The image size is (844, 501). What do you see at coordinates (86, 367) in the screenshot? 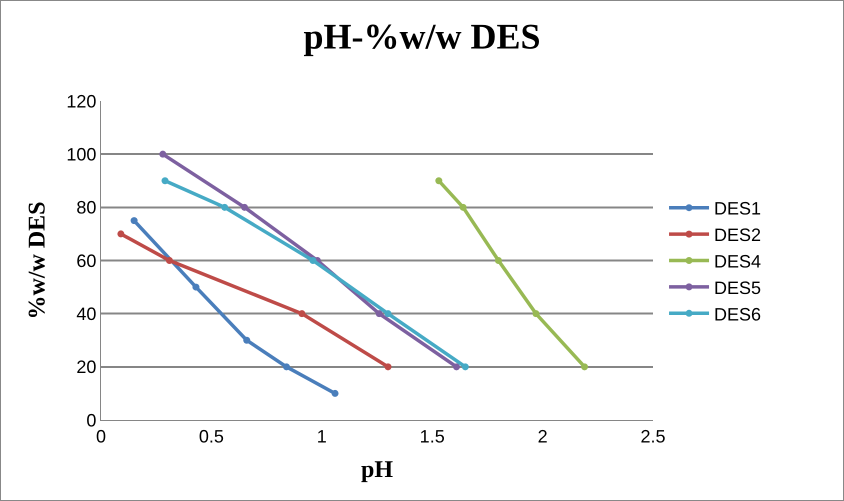
I see `y-tick-label: 20` at bounding box center [86, 367].